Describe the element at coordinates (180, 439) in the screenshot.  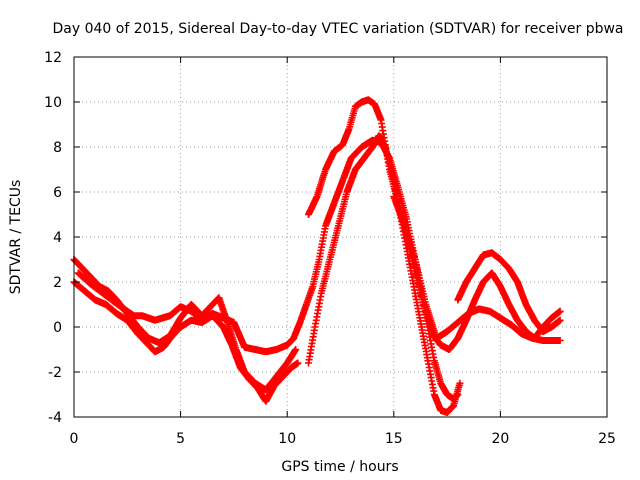
I see `x-tick-label: 5` at that location.